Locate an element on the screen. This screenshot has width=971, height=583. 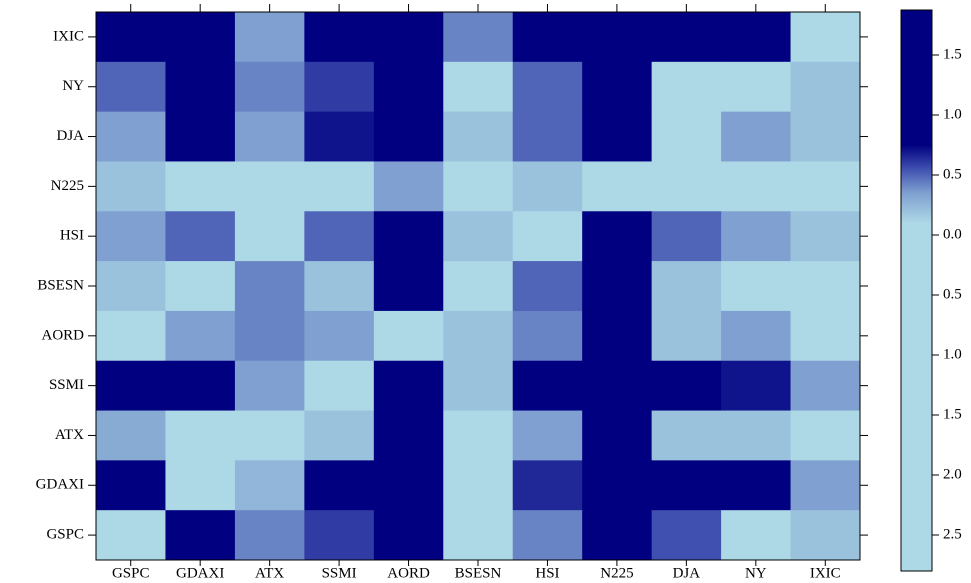
colorbar is located at coordinates (916, 290).